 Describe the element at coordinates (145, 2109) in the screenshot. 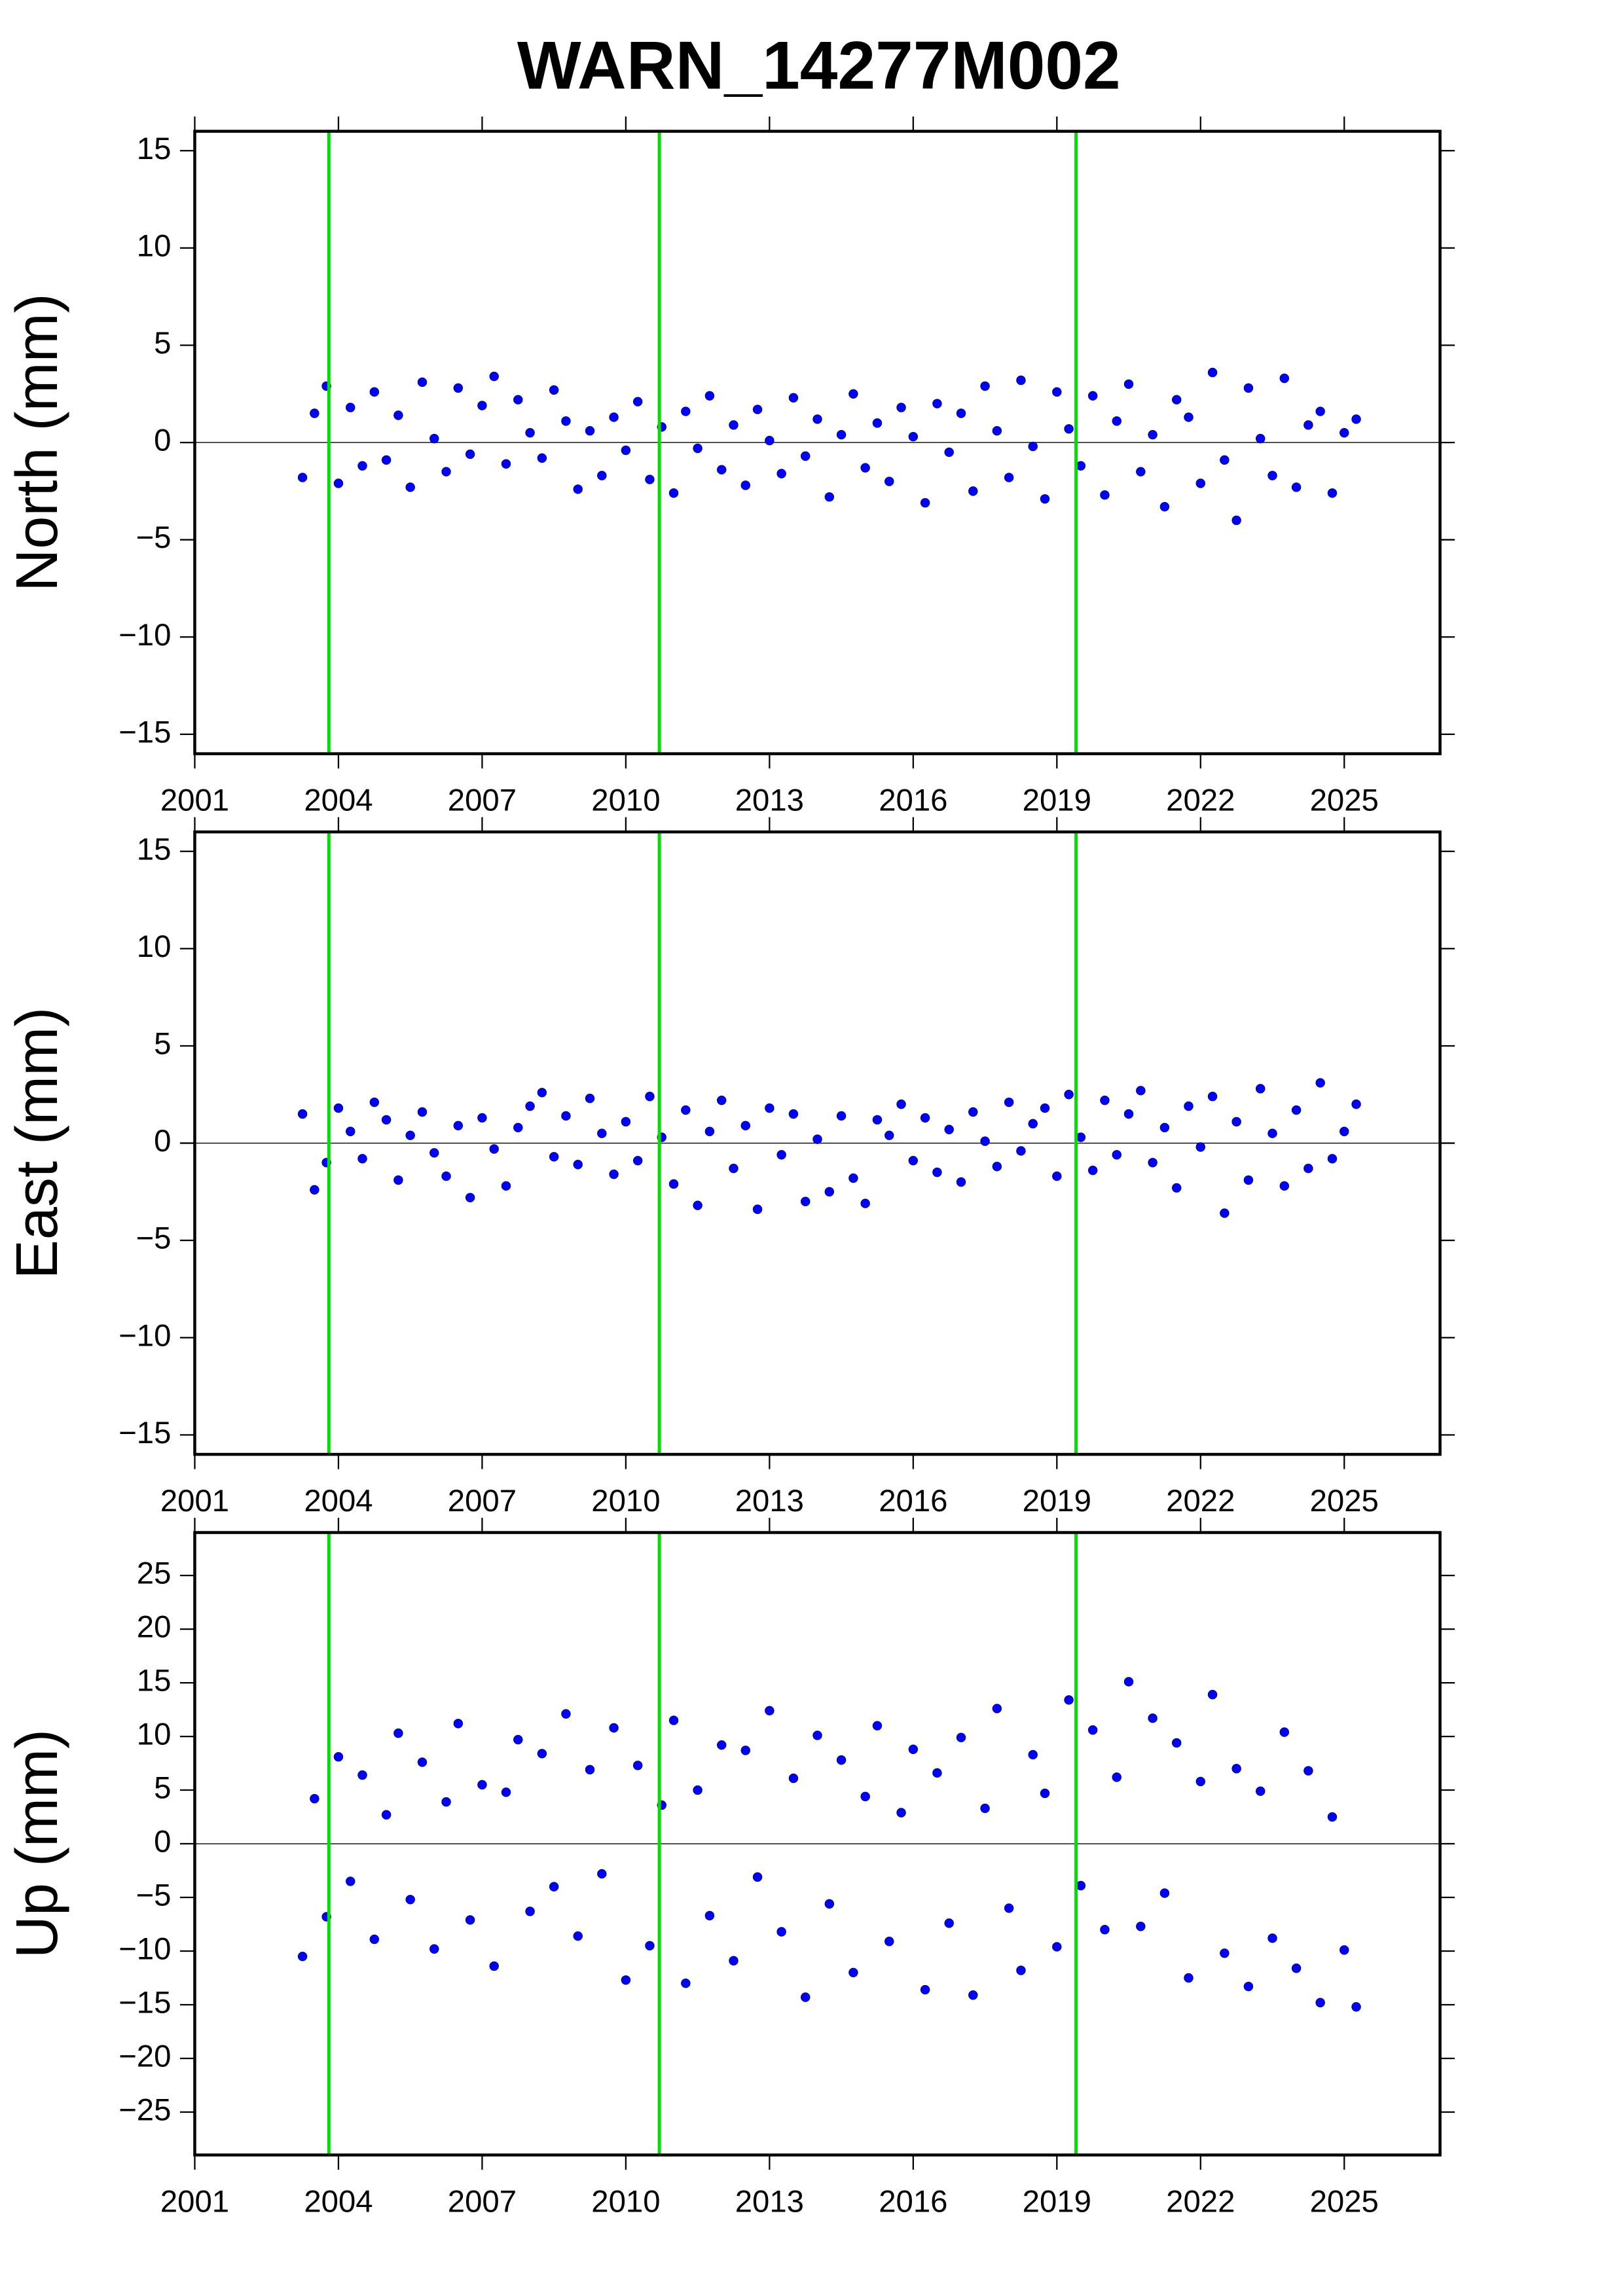

I see `y-tick-label: −25` at that location.